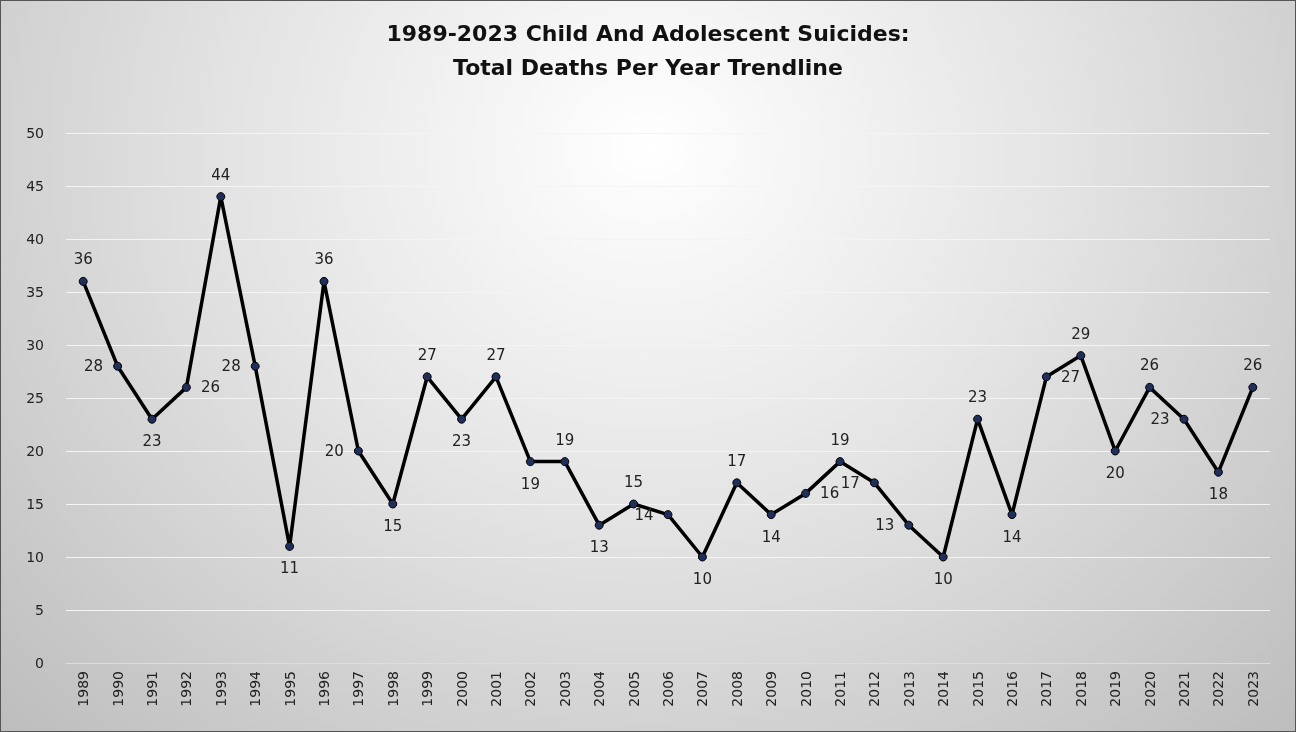 The width and height of the screenshot is (1296, 732). I want to click on y-tick-label: 30, so click(35, 345).